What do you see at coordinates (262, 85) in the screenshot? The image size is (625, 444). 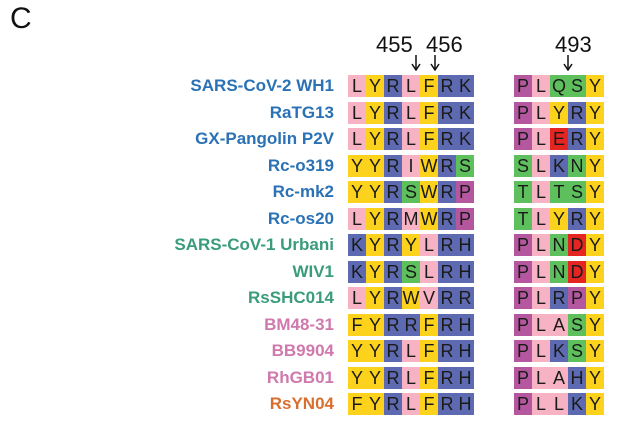 I see `species-label: SARS-CoV-2 WH1` at bounding box center [262, 85].